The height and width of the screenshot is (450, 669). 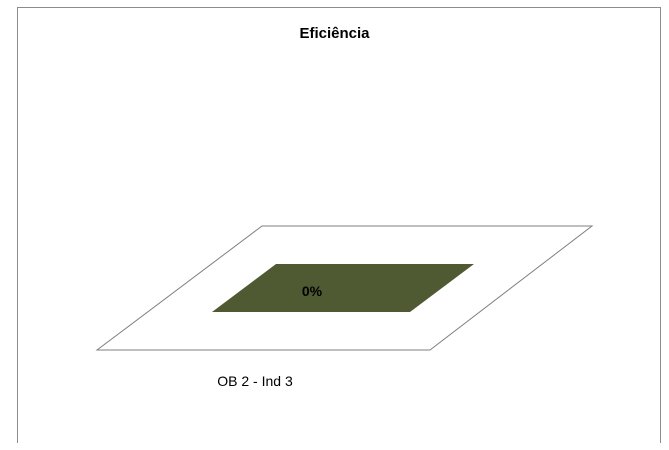 What do you see at coordinates (334, 33) in the screenshot?
I see `chart-title: Eficiência` at bounding box center [334, 33].